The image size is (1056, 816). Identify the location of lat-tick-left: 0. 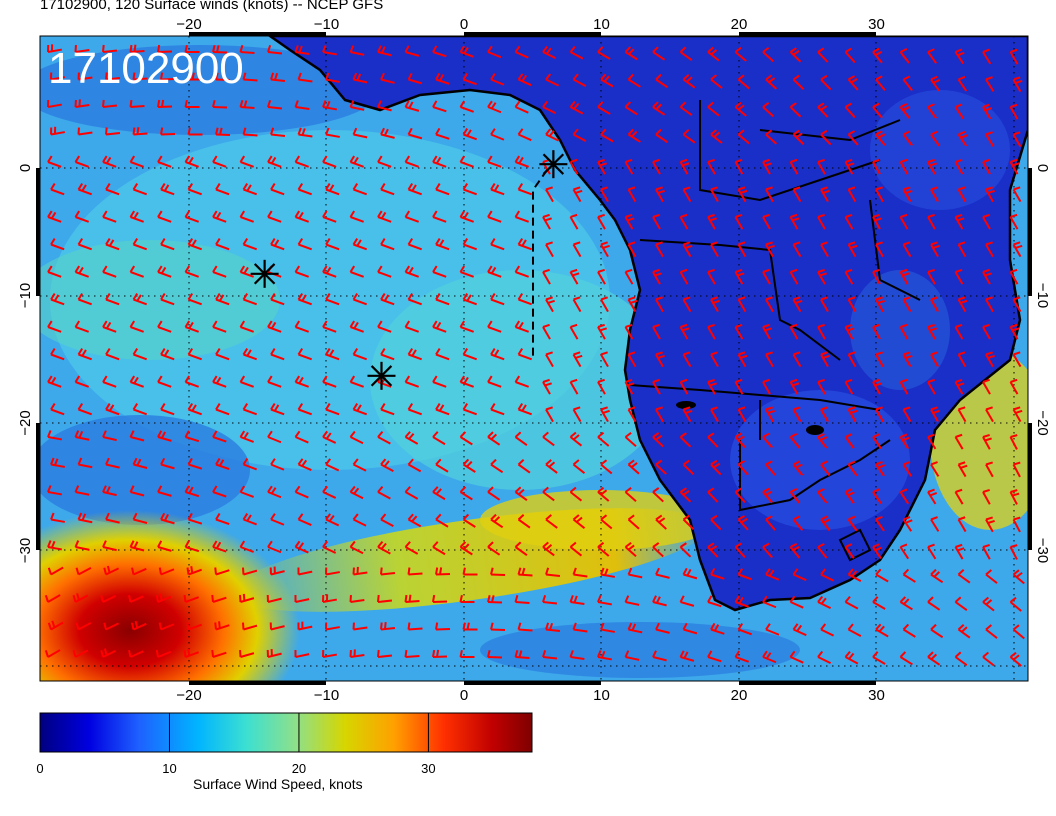
(25, 168).